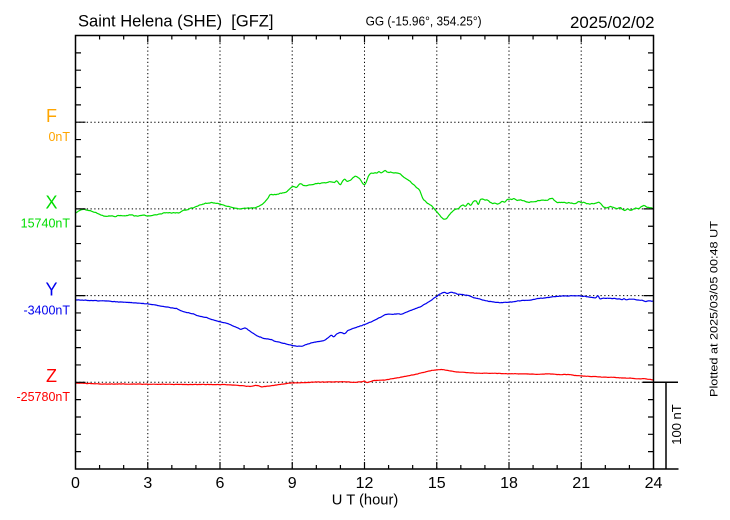 Image resolution: width=730 pixels, height=520 pixels. What do you see at coordinates (147, 483) in the screenshot?
I see `svg-text: 3` at bounding box center [147, 483].